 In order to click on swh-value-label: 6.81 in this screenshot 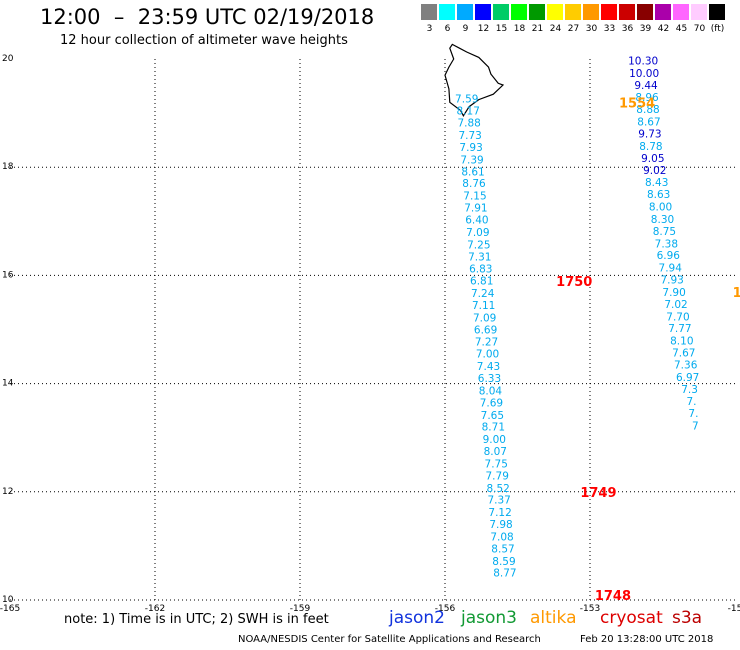, I will do `click(481, 282)`.